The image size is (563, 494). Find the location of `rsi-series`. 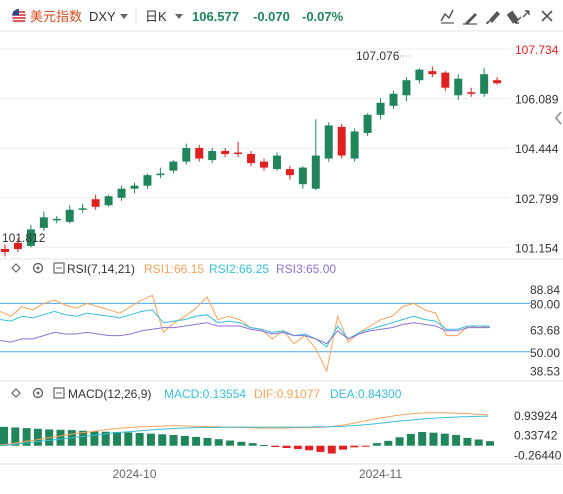

rsi-series is located at coordinates (245, 333).